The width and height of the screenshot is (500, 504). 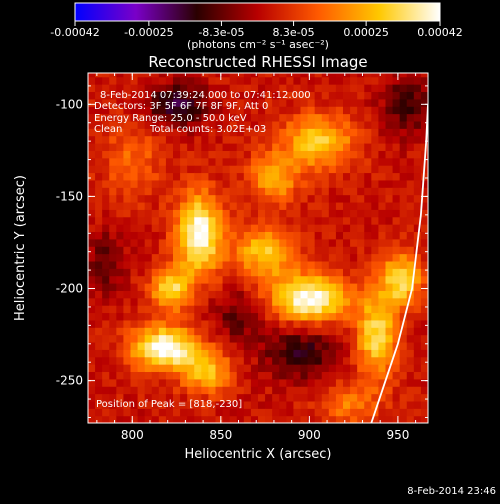 What do you see at coordinates (69, 196) in the screenshot?
I see `y-tick-label: -150` at bounding box center [69, 196].